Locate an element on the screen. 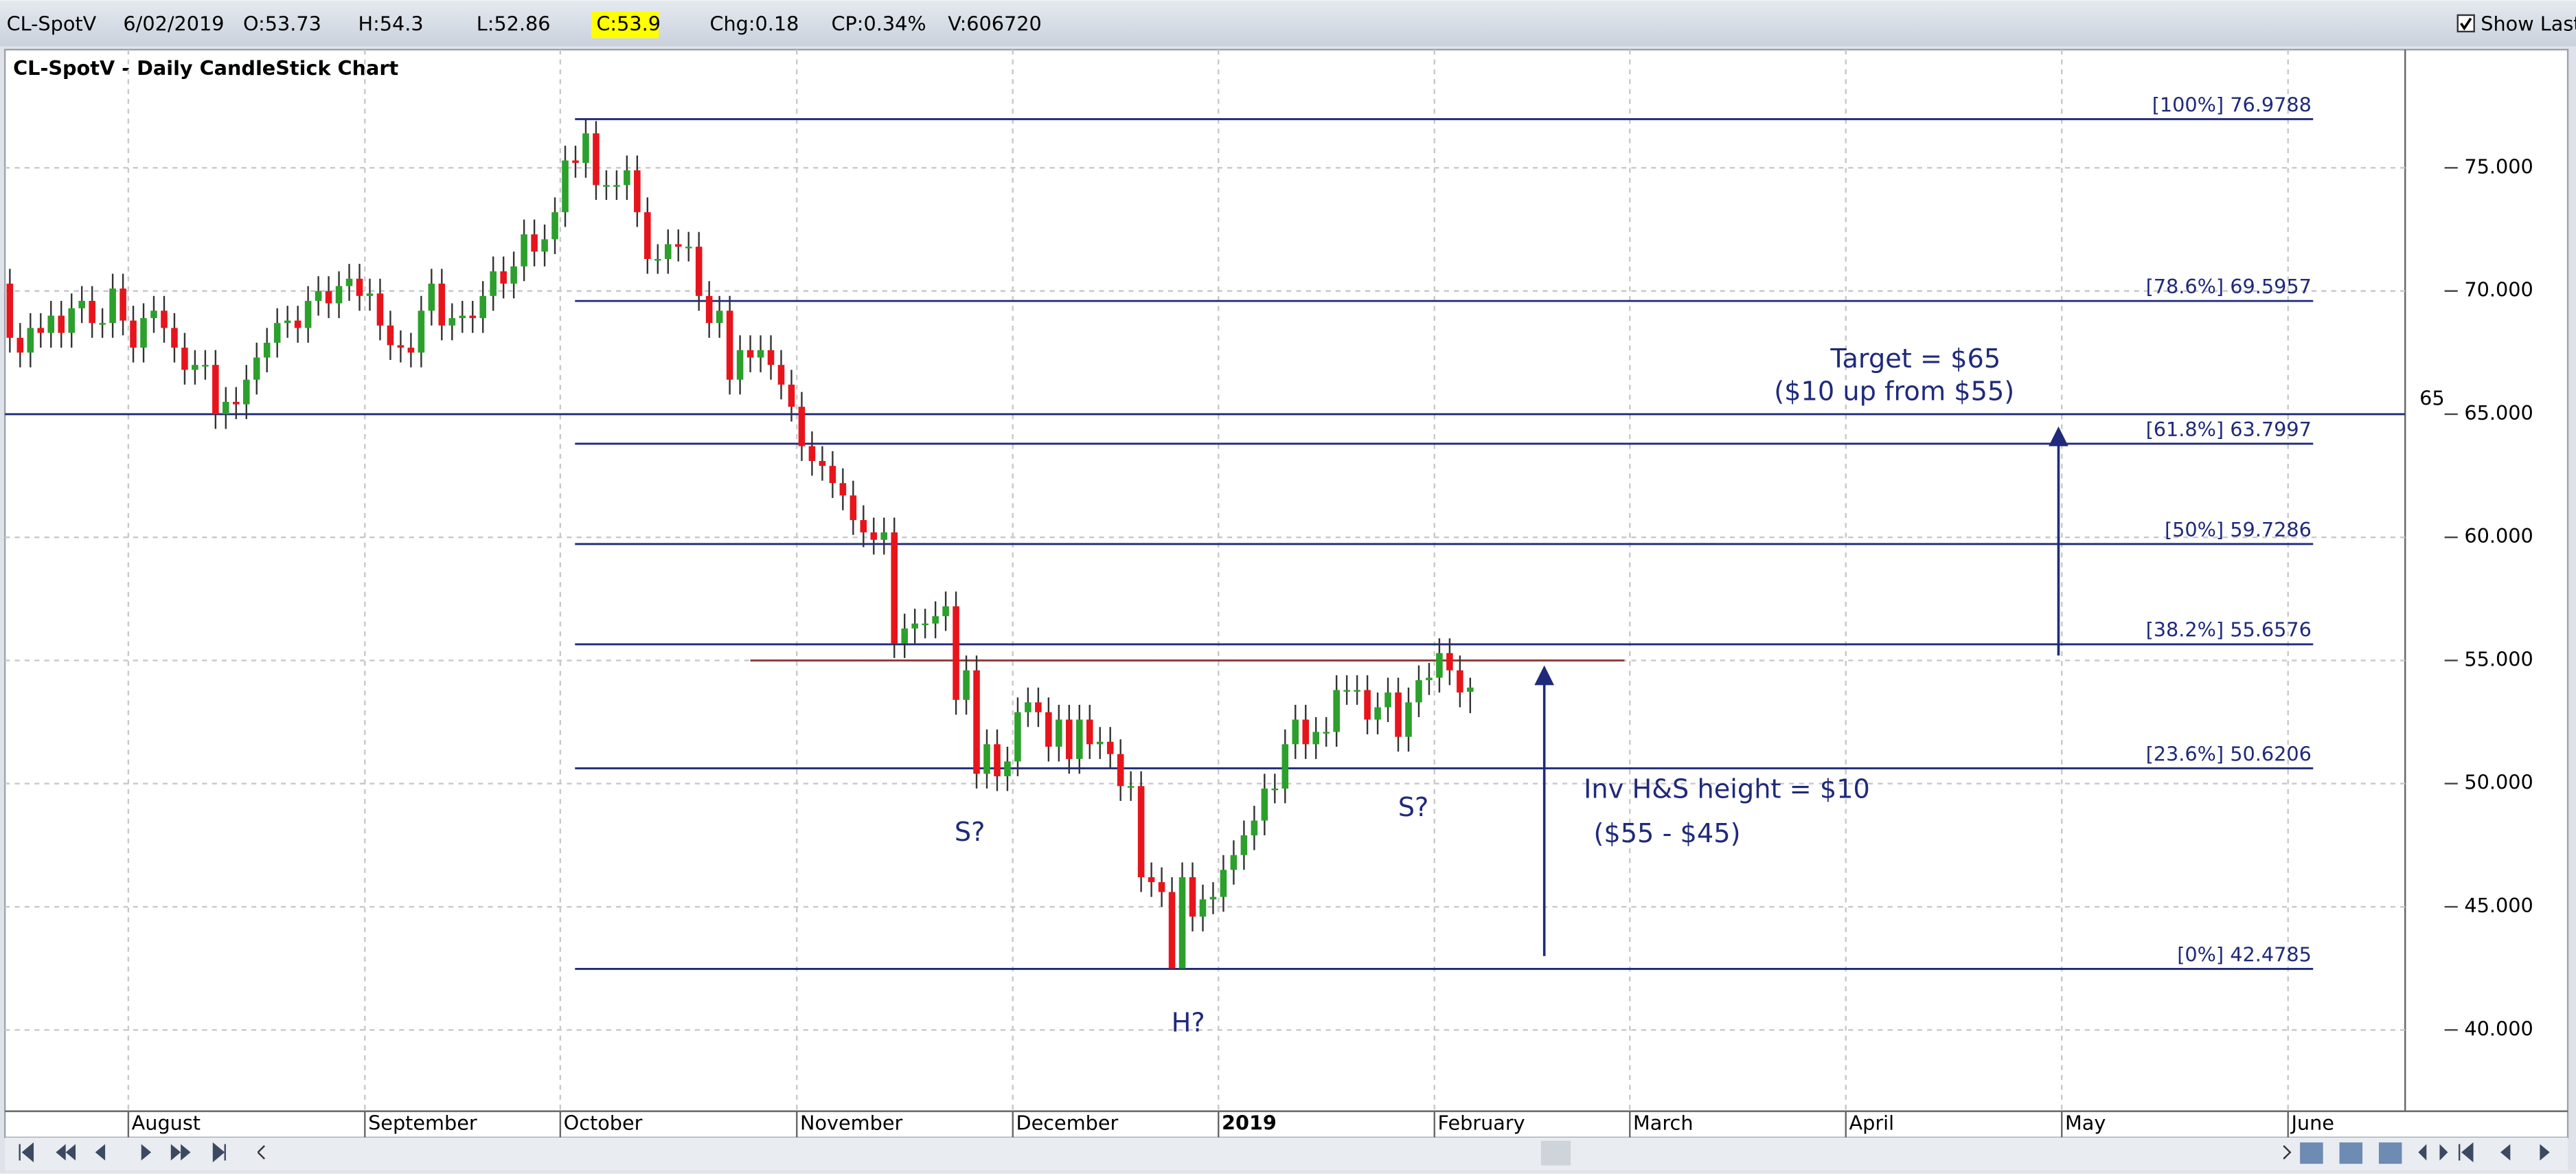  fib-label: [78.6%] 69.5957 is located at coordinates (2229, 286).